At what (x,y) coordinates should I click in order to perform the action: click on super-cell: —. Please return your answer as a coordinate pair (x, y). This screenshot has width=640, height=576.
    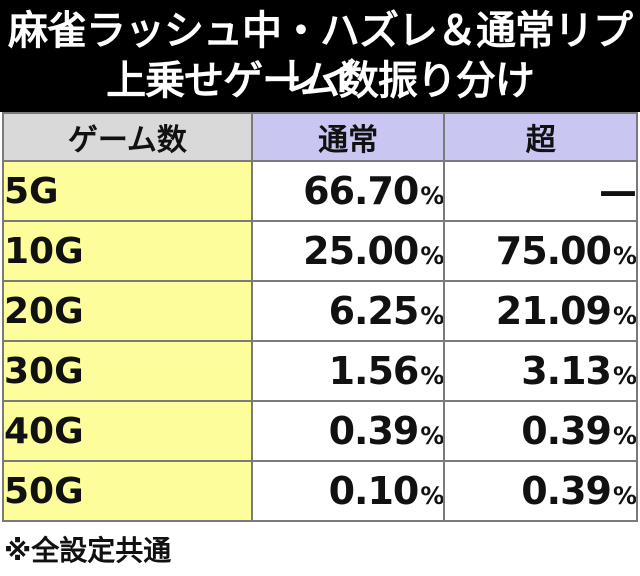
    Looking at the image, I should click on (540, 191).